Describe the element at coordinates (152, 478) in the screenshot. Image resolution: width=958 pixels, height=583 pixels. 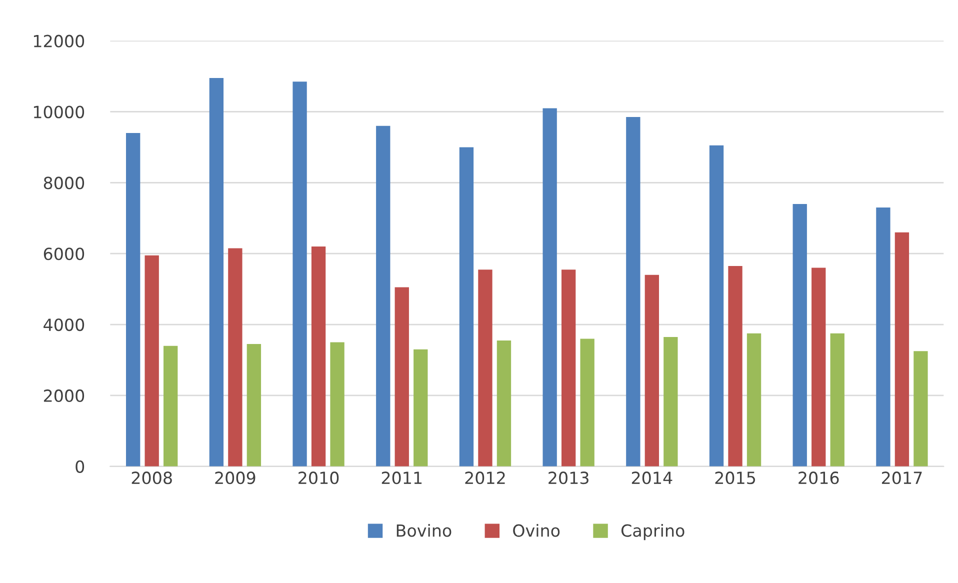
I see `x-tick-label: 2008` at that location.